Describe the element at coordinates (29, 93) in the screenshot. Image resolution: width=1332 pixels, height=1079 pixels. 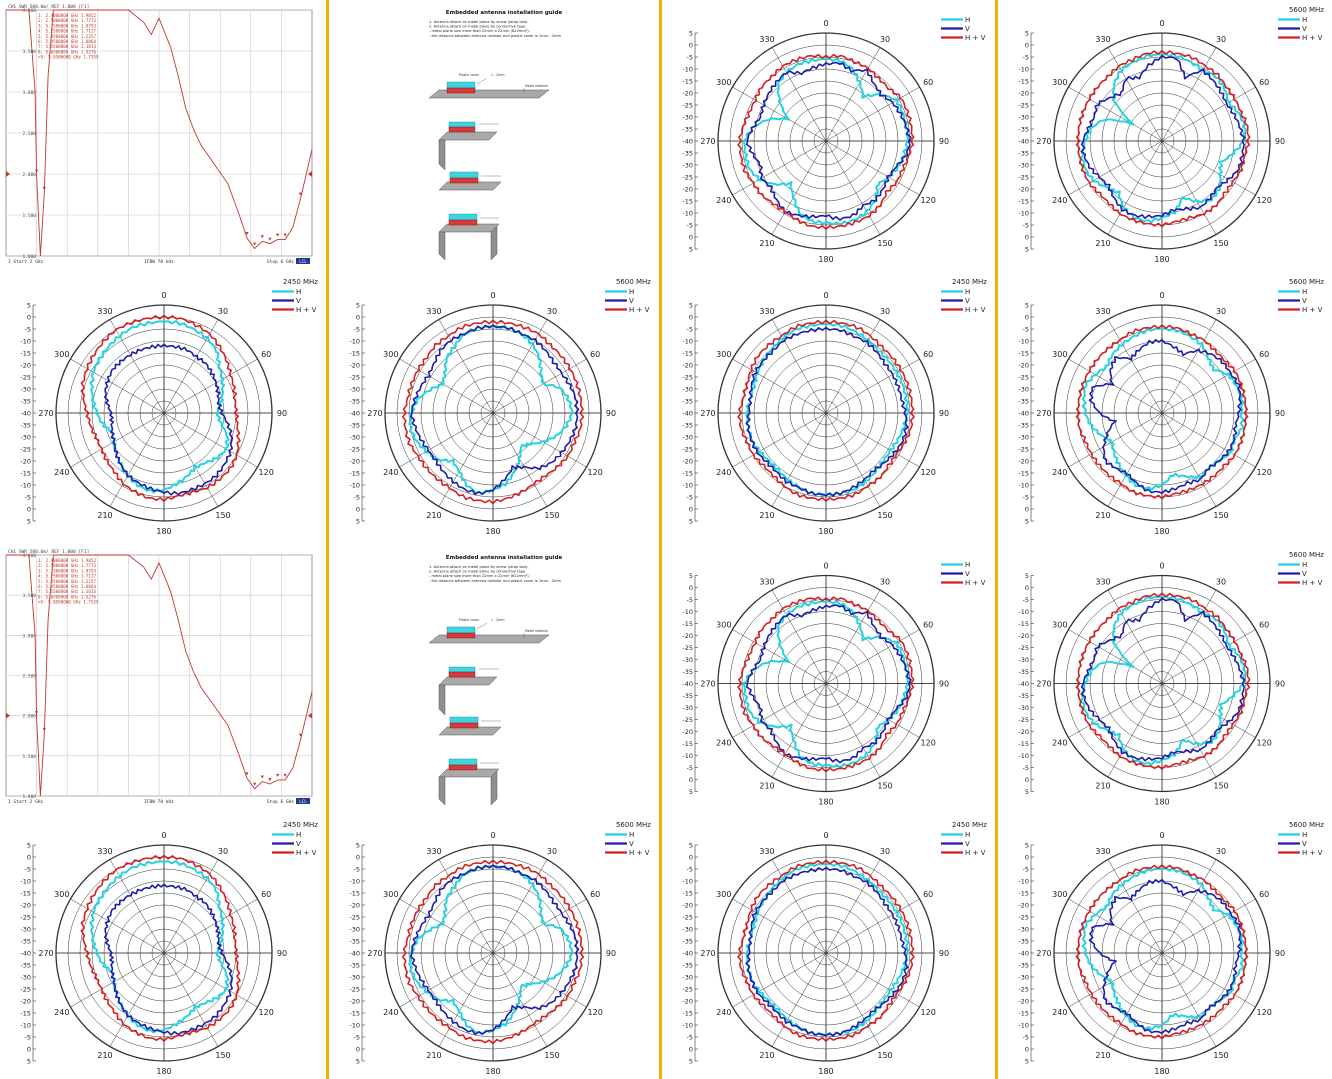
I see `y-tick-label: 3.000` at that location.